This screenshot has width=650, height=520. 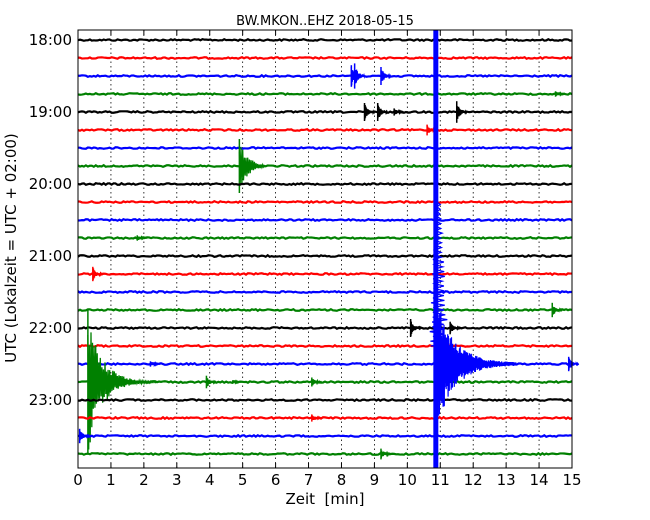 I want to click on x-tick-label: 2, so click(x=144, y=480).